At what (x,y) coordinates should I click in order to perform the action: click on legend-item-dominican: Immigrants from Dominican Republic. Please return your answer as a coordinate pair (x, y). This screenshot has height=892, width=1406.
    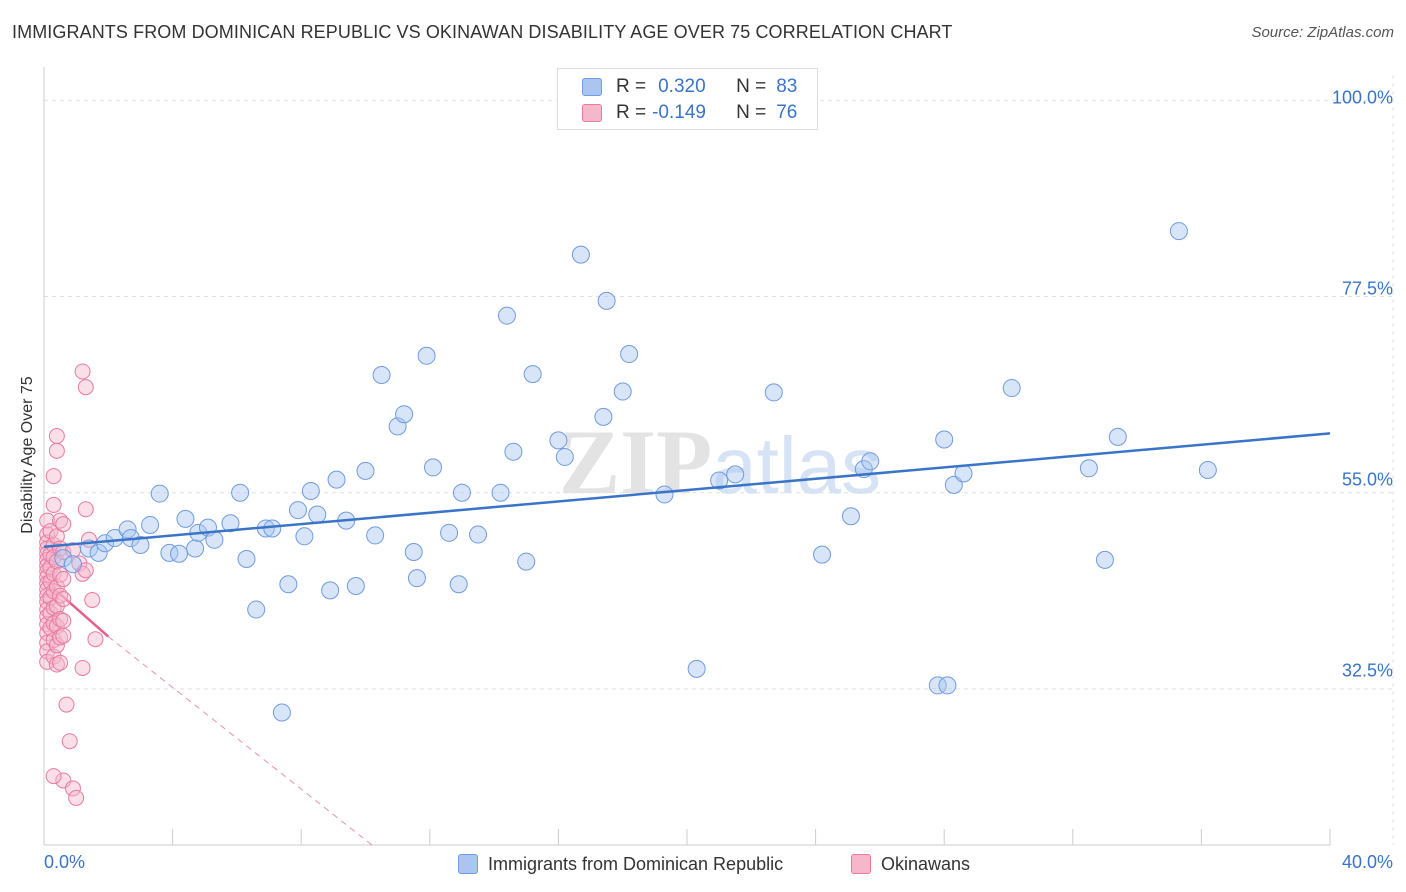
    Looking at the image, I should click on (620, 864).